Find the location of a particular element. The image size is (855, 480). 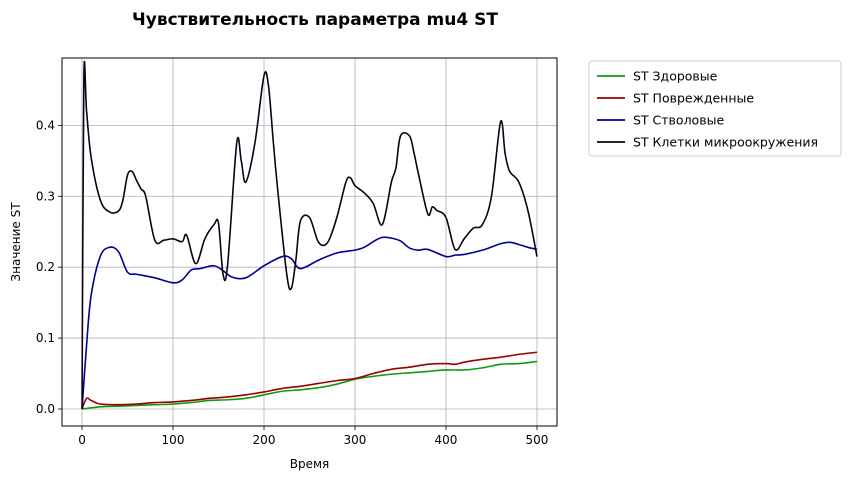

chart-title: Чувствительность параметра mu4 ST is located at coordinates (315, 20).